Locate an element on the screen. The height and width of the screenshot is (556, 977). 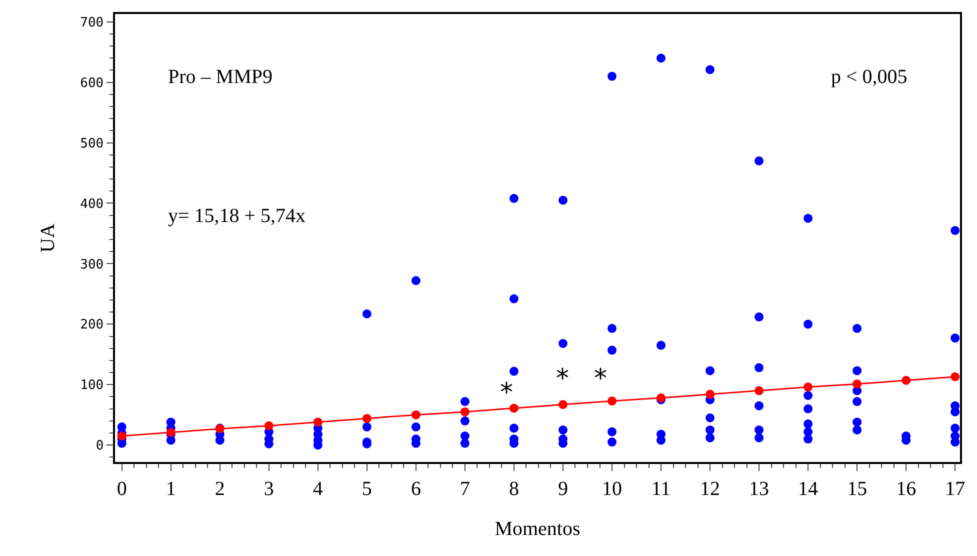
y-tick-label: 400 is located at coordinates (92, 204).